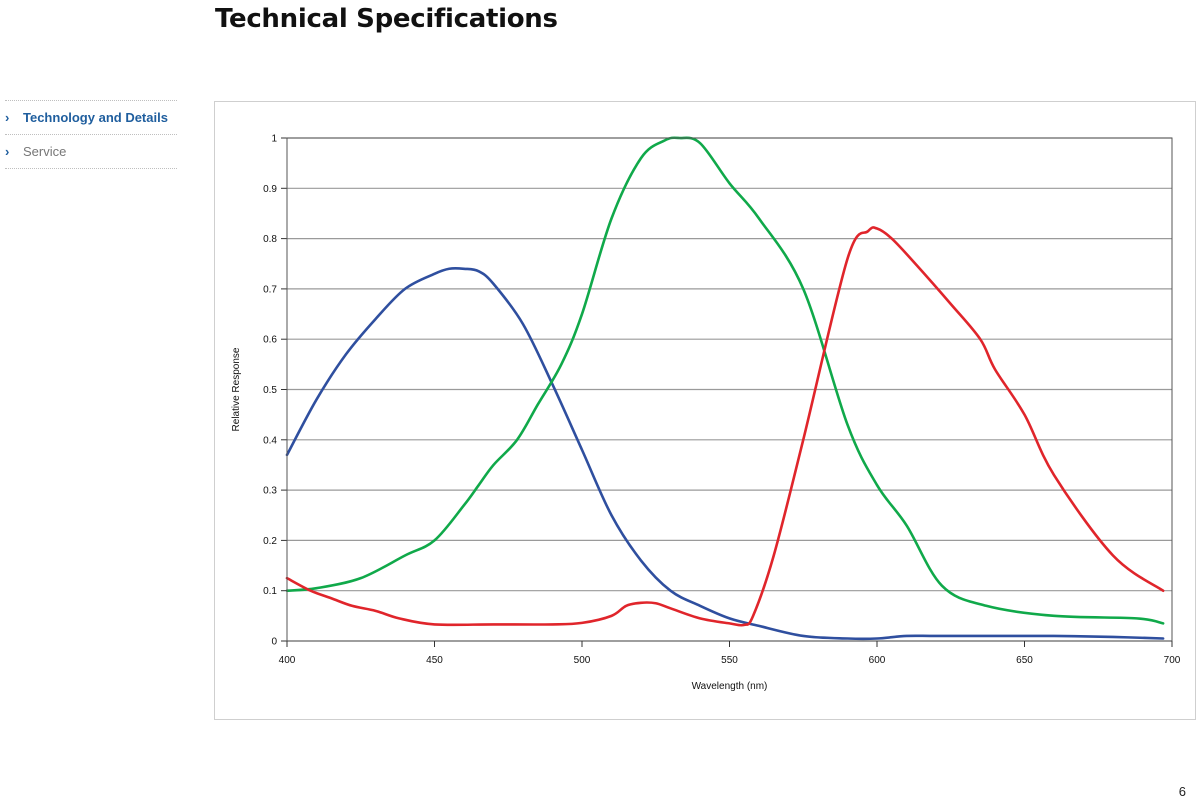  I want to click on y-tick-label: 0.6, so click(270, 340).